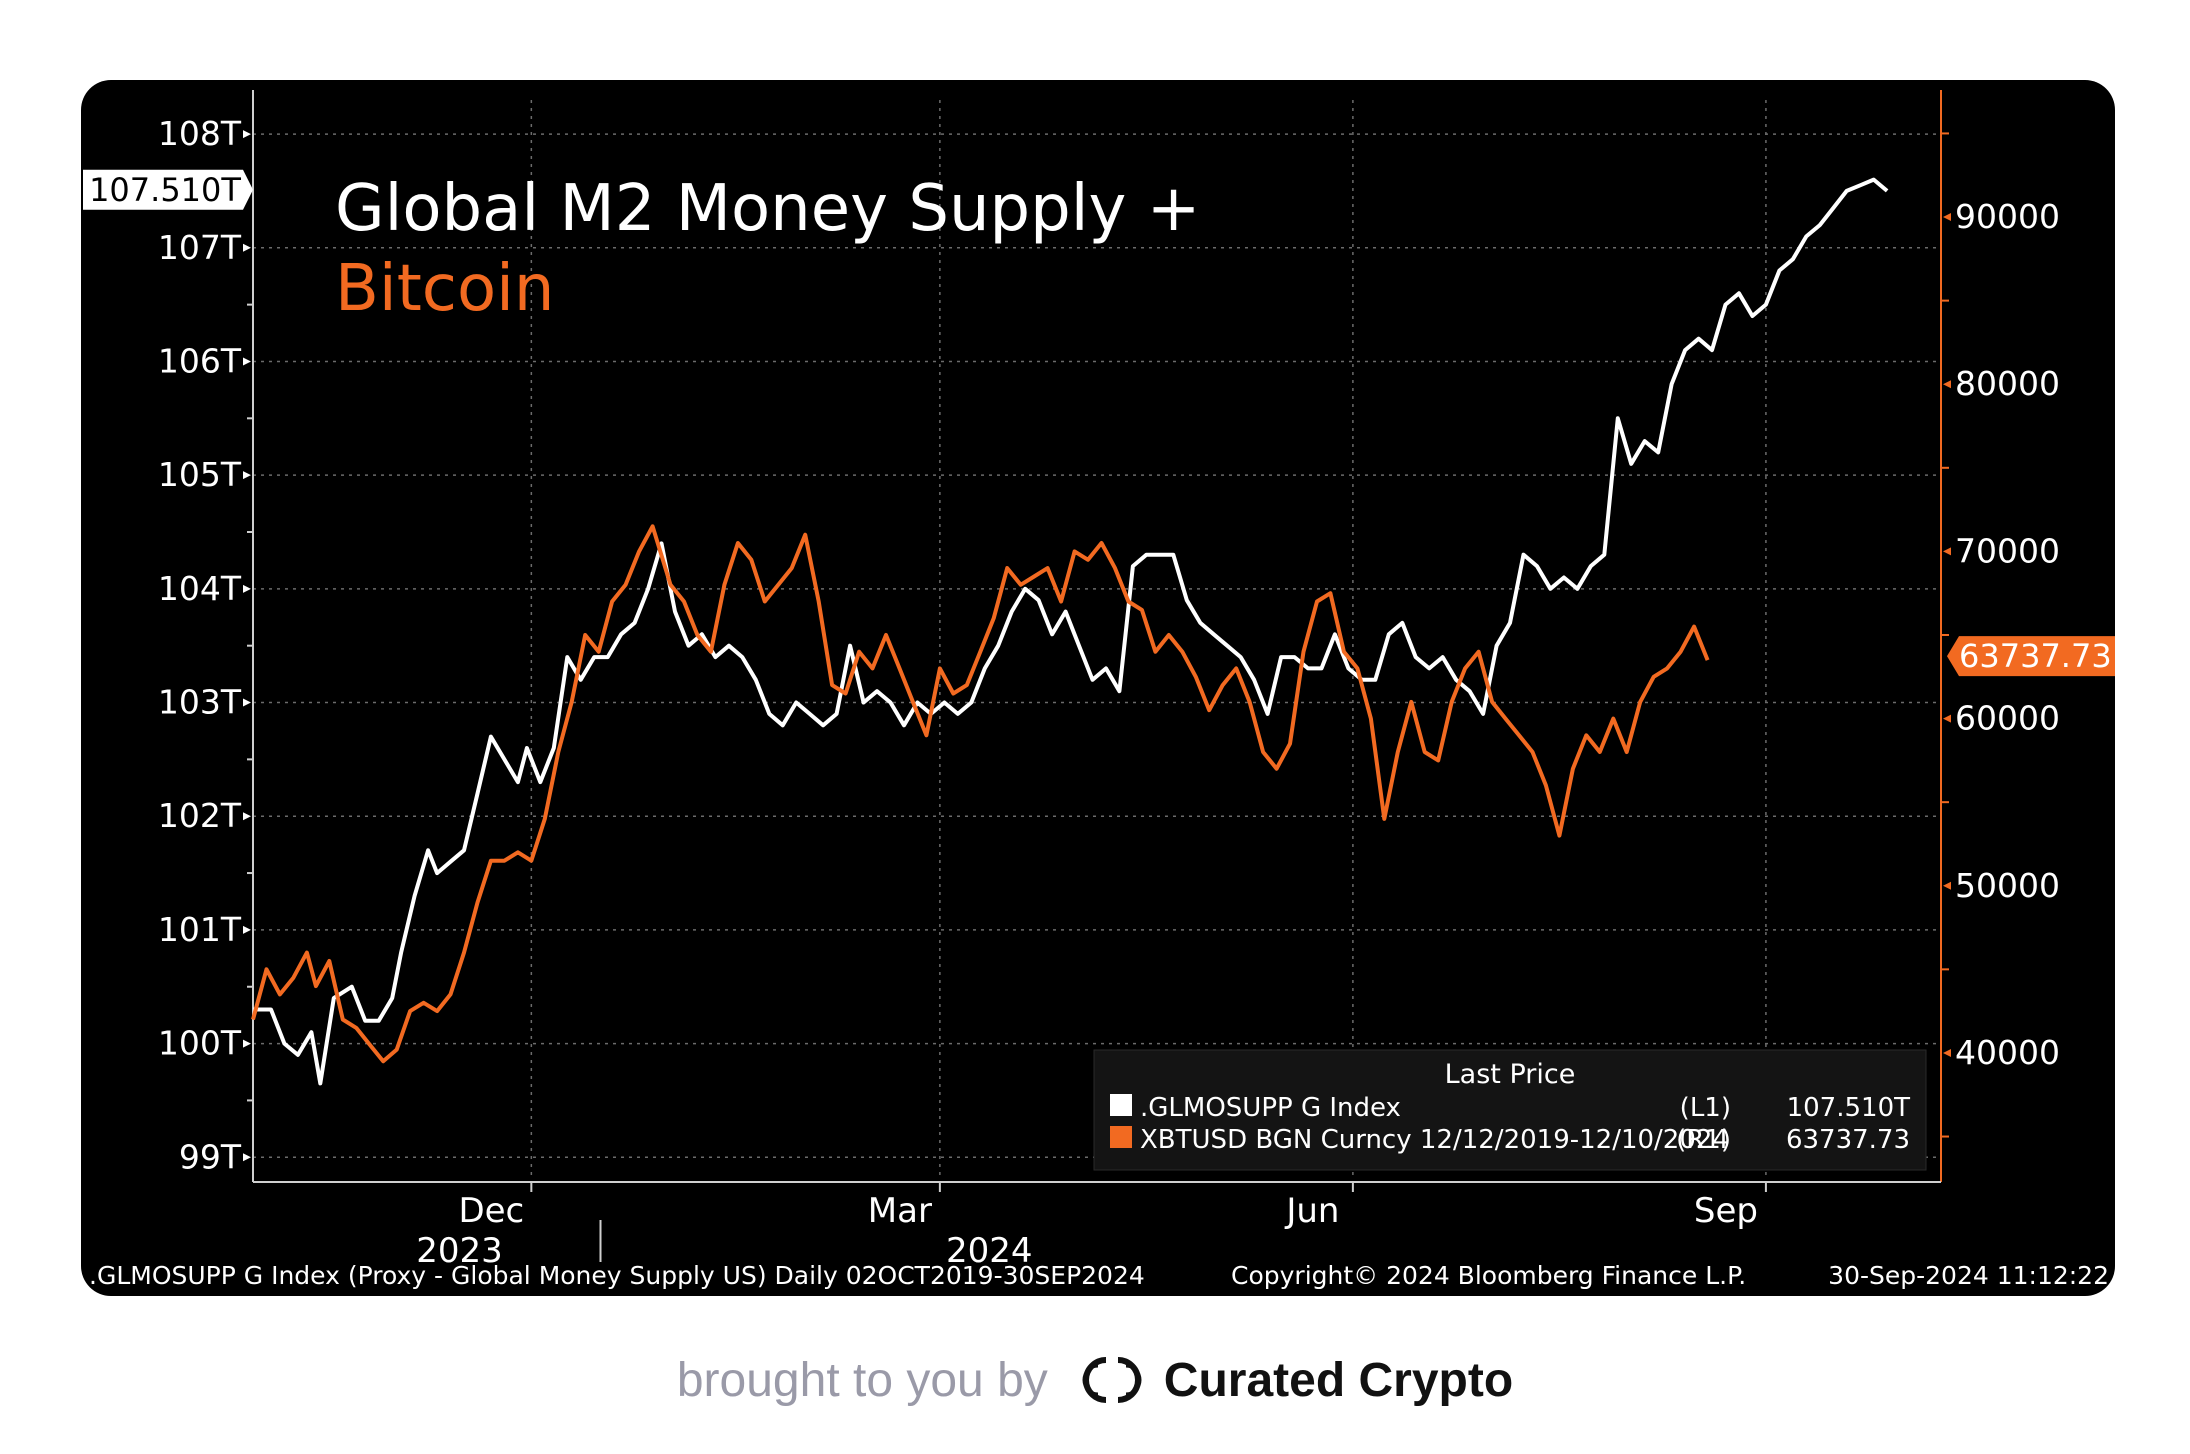 This screenshot has width=2190, height=1454. Describe the element at coordinates (1848, 1140) in the screenshot. I see `legend-value: 63737.73` at that location.